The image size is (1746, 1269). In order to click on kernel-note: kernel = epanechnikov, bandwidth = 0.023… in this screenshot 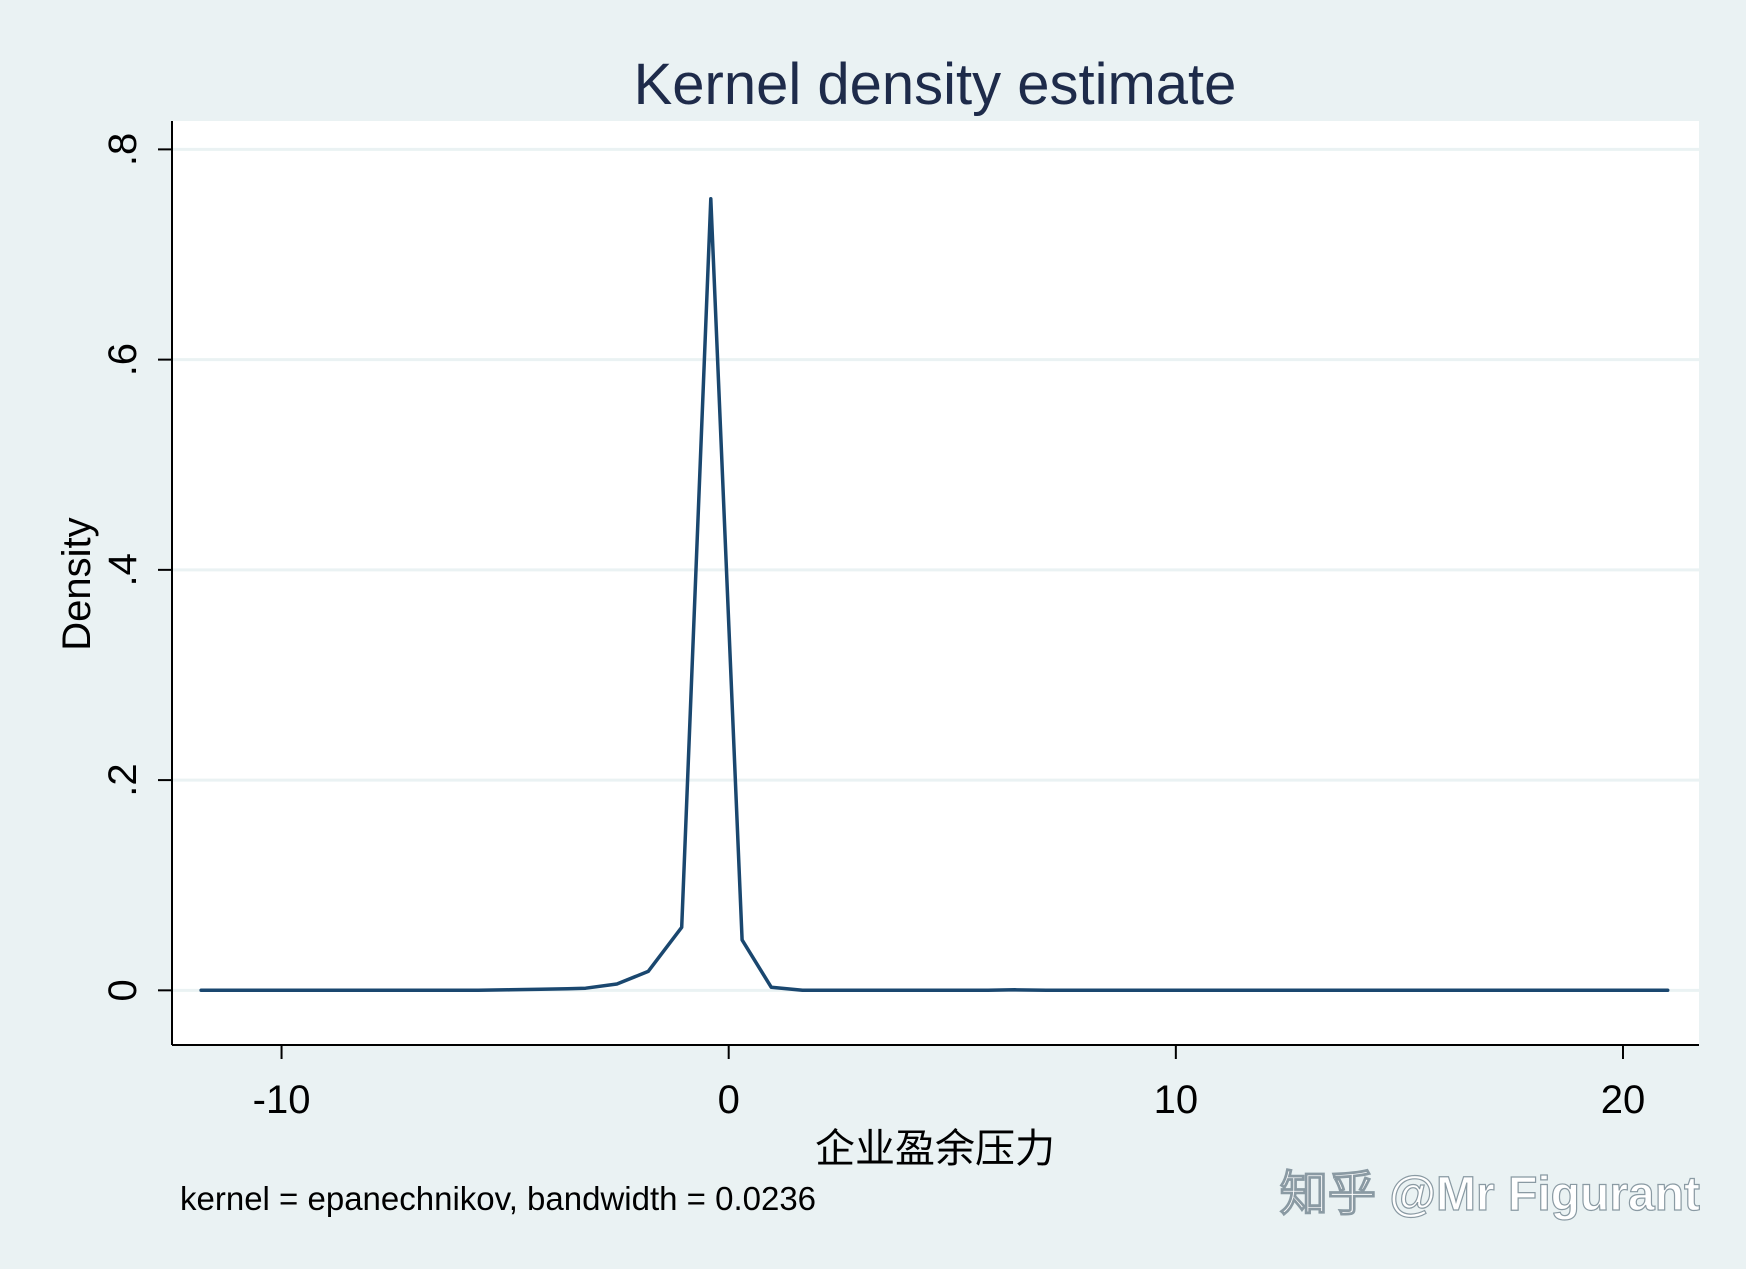, I will do `click(498, 1198)`.